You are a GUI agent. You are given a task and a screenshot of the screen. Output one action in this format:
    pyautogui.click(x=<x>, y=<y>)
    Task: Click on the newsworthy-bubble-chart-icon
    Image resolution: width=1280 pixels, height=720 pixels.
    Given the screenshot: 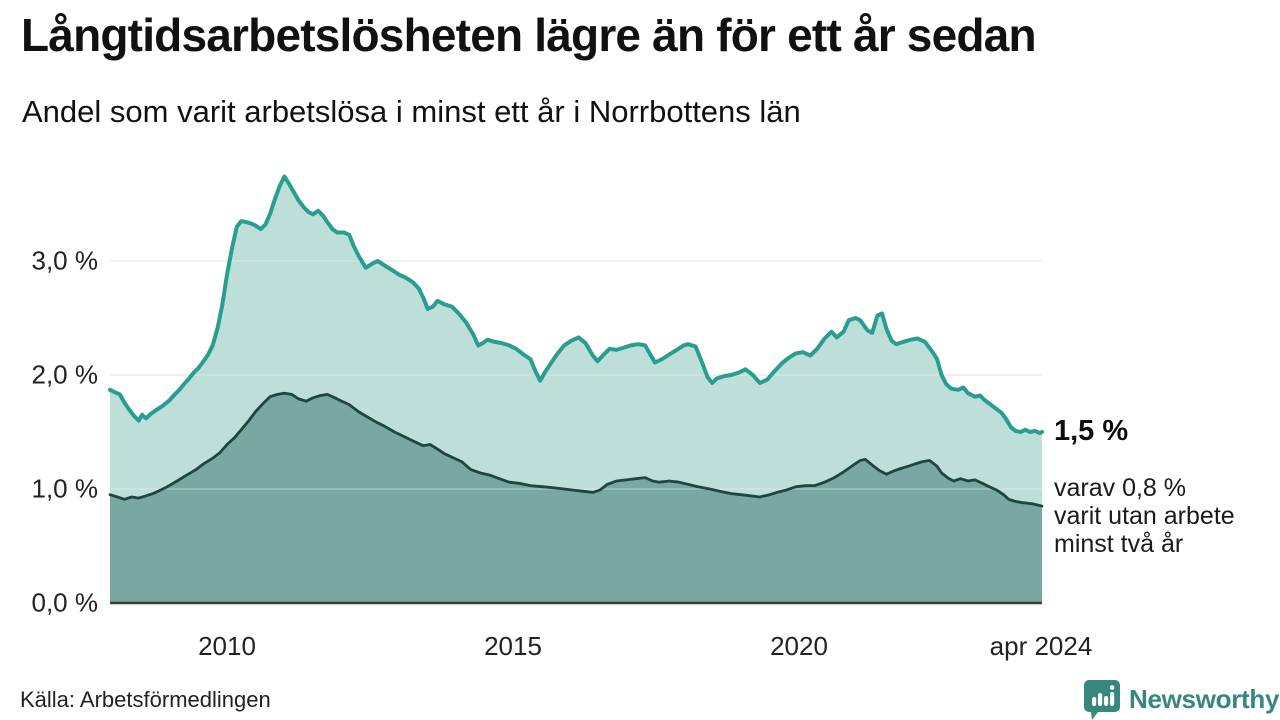 What is the action you would take?
    pyautogui.click(x=1102, y=700)
    